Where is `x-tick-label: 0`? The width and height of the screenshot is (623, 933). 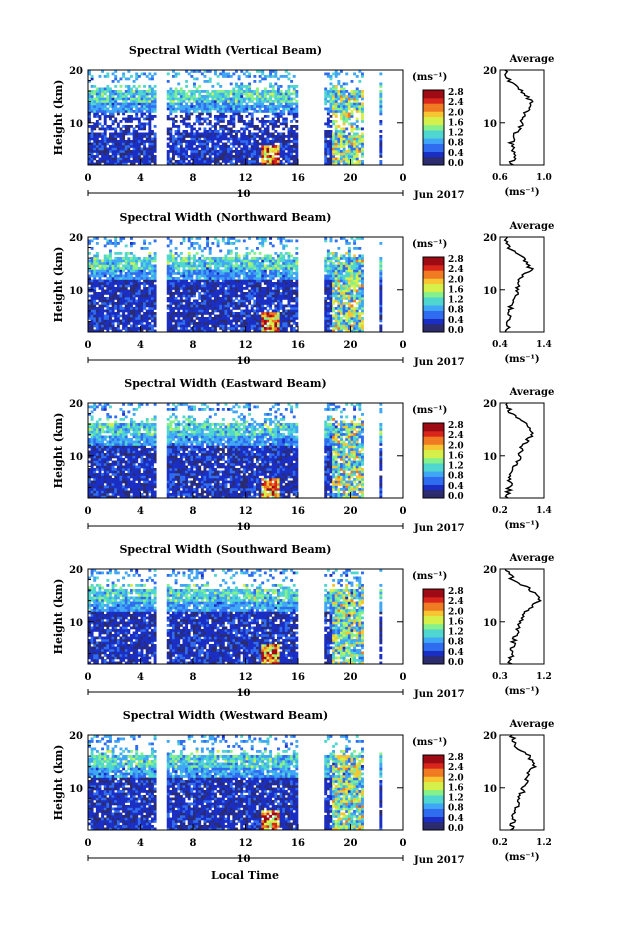 x-tick-label: 0 is located at coordinates (403, 178).